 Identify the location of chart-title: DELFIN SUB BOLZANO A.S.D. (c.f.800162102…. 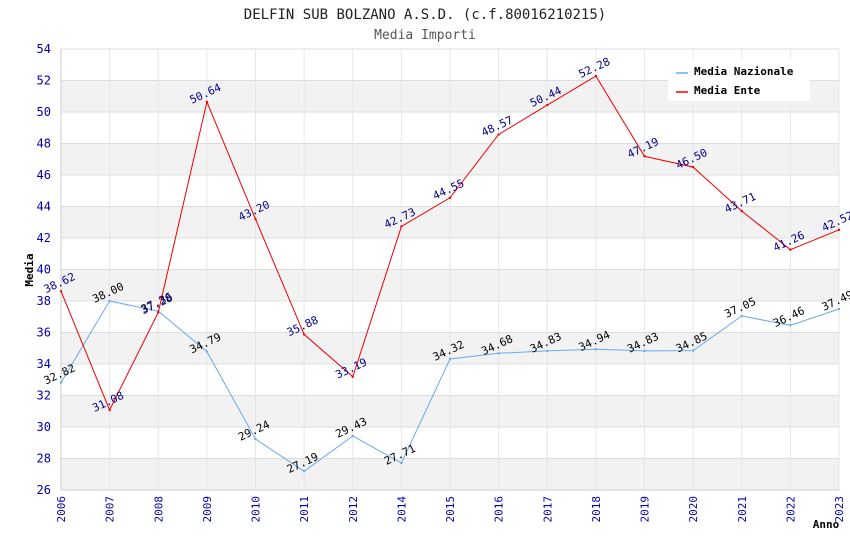
(425, 15).